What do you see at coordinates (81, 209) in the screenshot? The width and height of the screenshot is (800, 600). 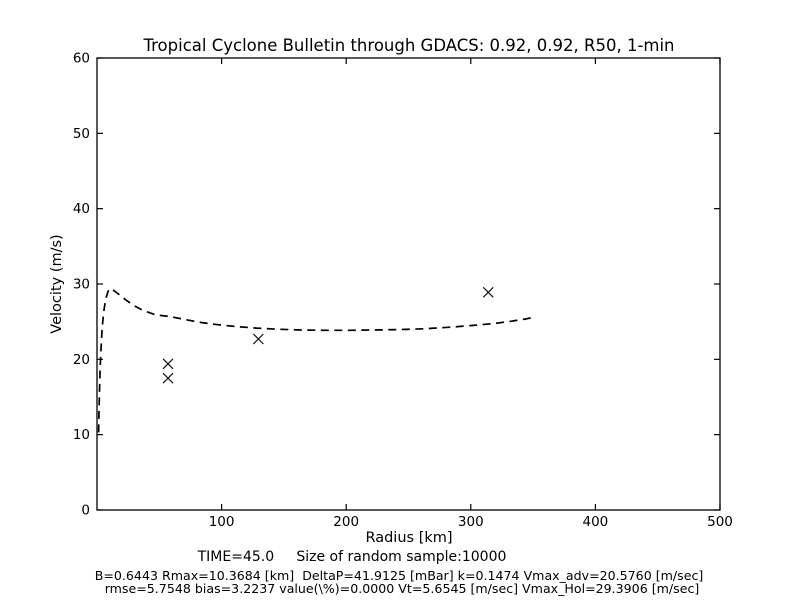 I see `y-tick-label: 40` at bounding box center [81, 209].